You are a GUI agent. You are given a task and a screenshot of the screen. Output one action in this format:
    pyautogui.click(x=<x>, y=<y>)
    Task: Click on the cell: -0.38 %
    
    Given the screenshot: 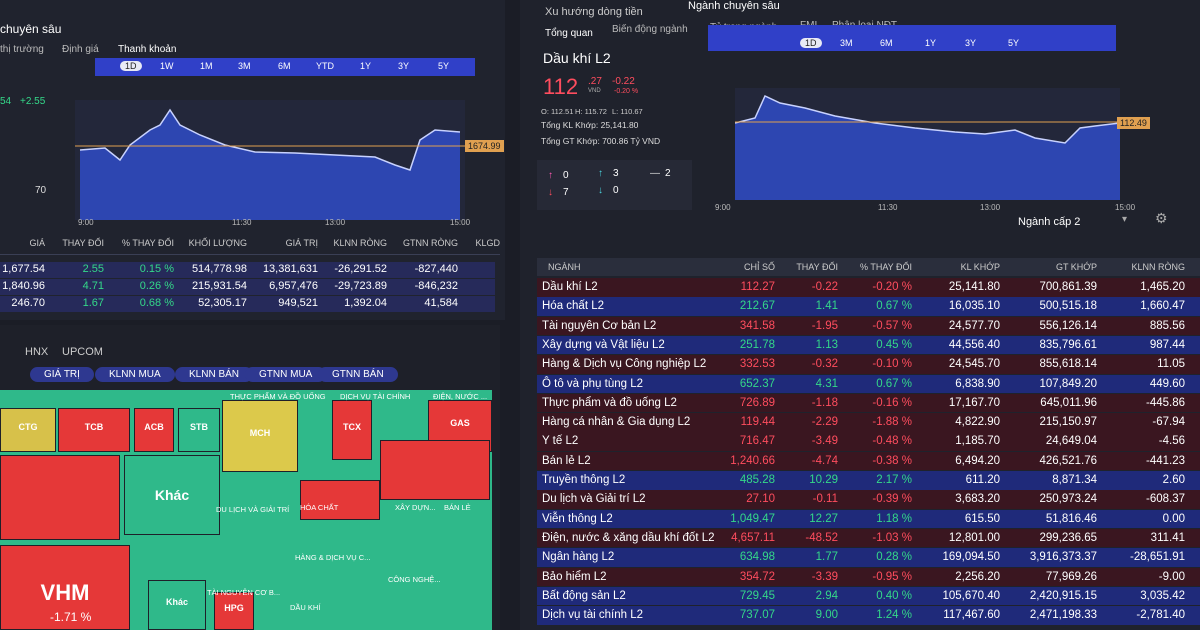 What is the action you would take?
    pyautogui.click(x=892, y=460)
    